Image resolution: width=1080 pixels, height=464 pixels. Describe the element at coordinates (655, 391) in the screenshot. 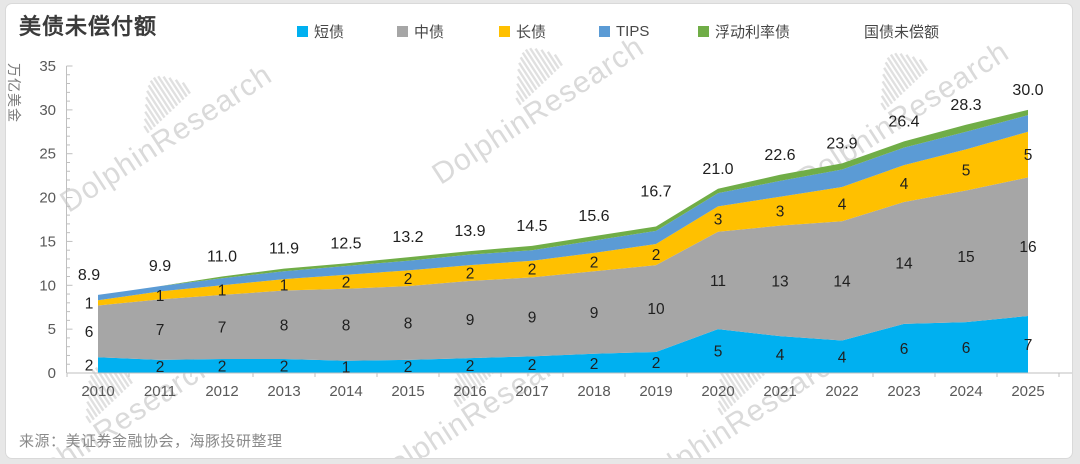

I see `svg-text: 2019` at that location.